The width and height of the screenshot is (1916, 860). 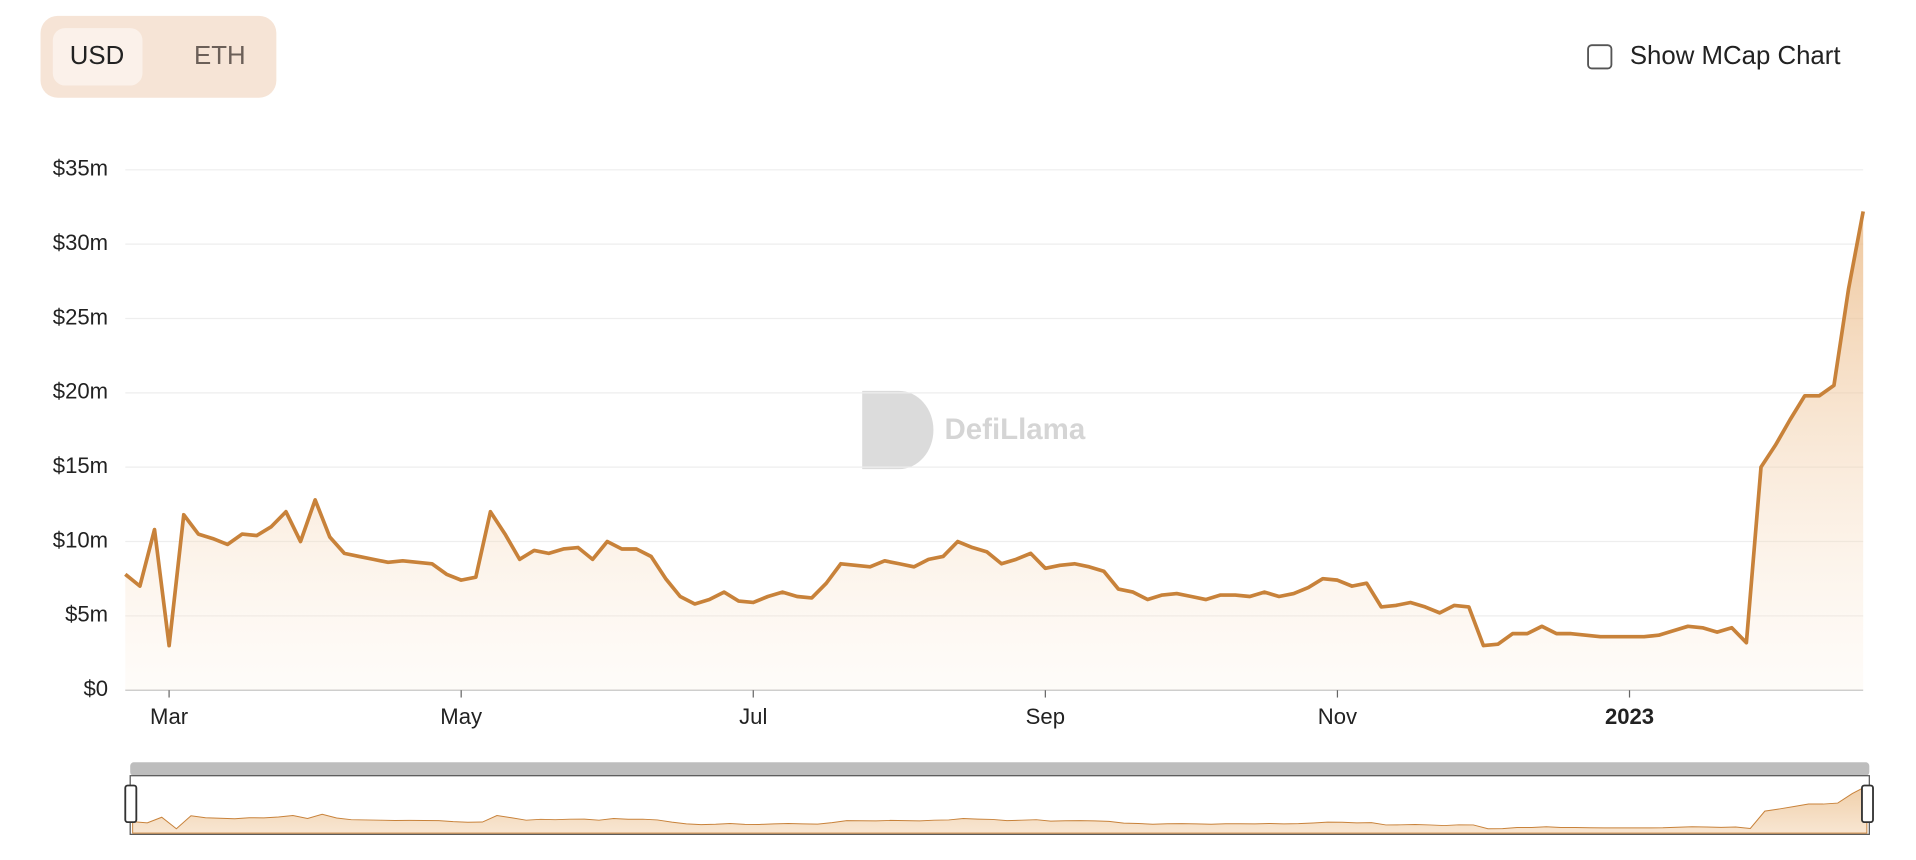 What do you see at coordinates (1337, 716) in the screenshot?
I see `x-tick-label: Nov` at bounding box center [1337, 716].